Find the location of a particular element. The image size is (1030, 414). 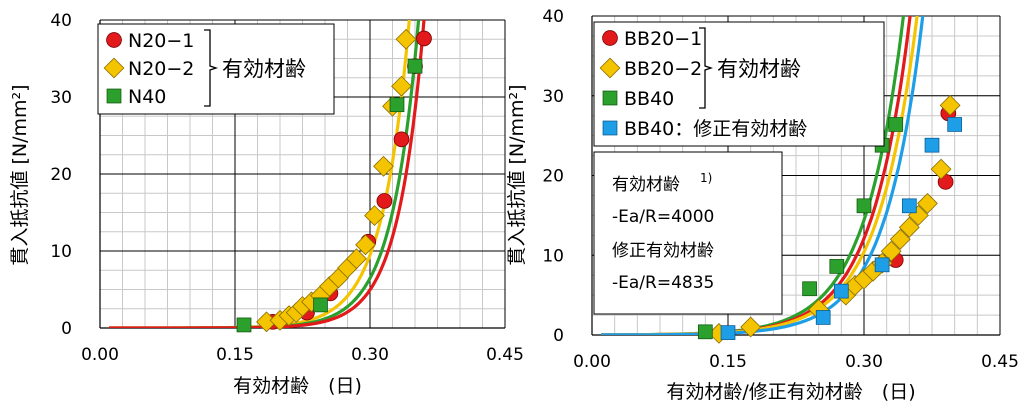

x-axis-label: 有効材齢/修正有効材齢 (日) is located at coordinates (790, 392).